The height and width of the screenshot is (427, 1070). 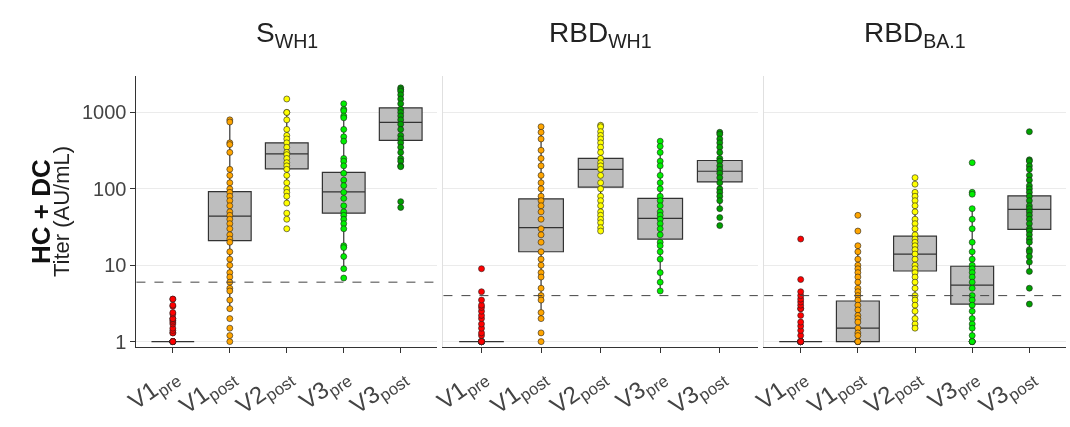 What do you see at coordinates (121, 341) in the screenshot?
I see `y-tick-label: 1` at bounding box center [121, 341].